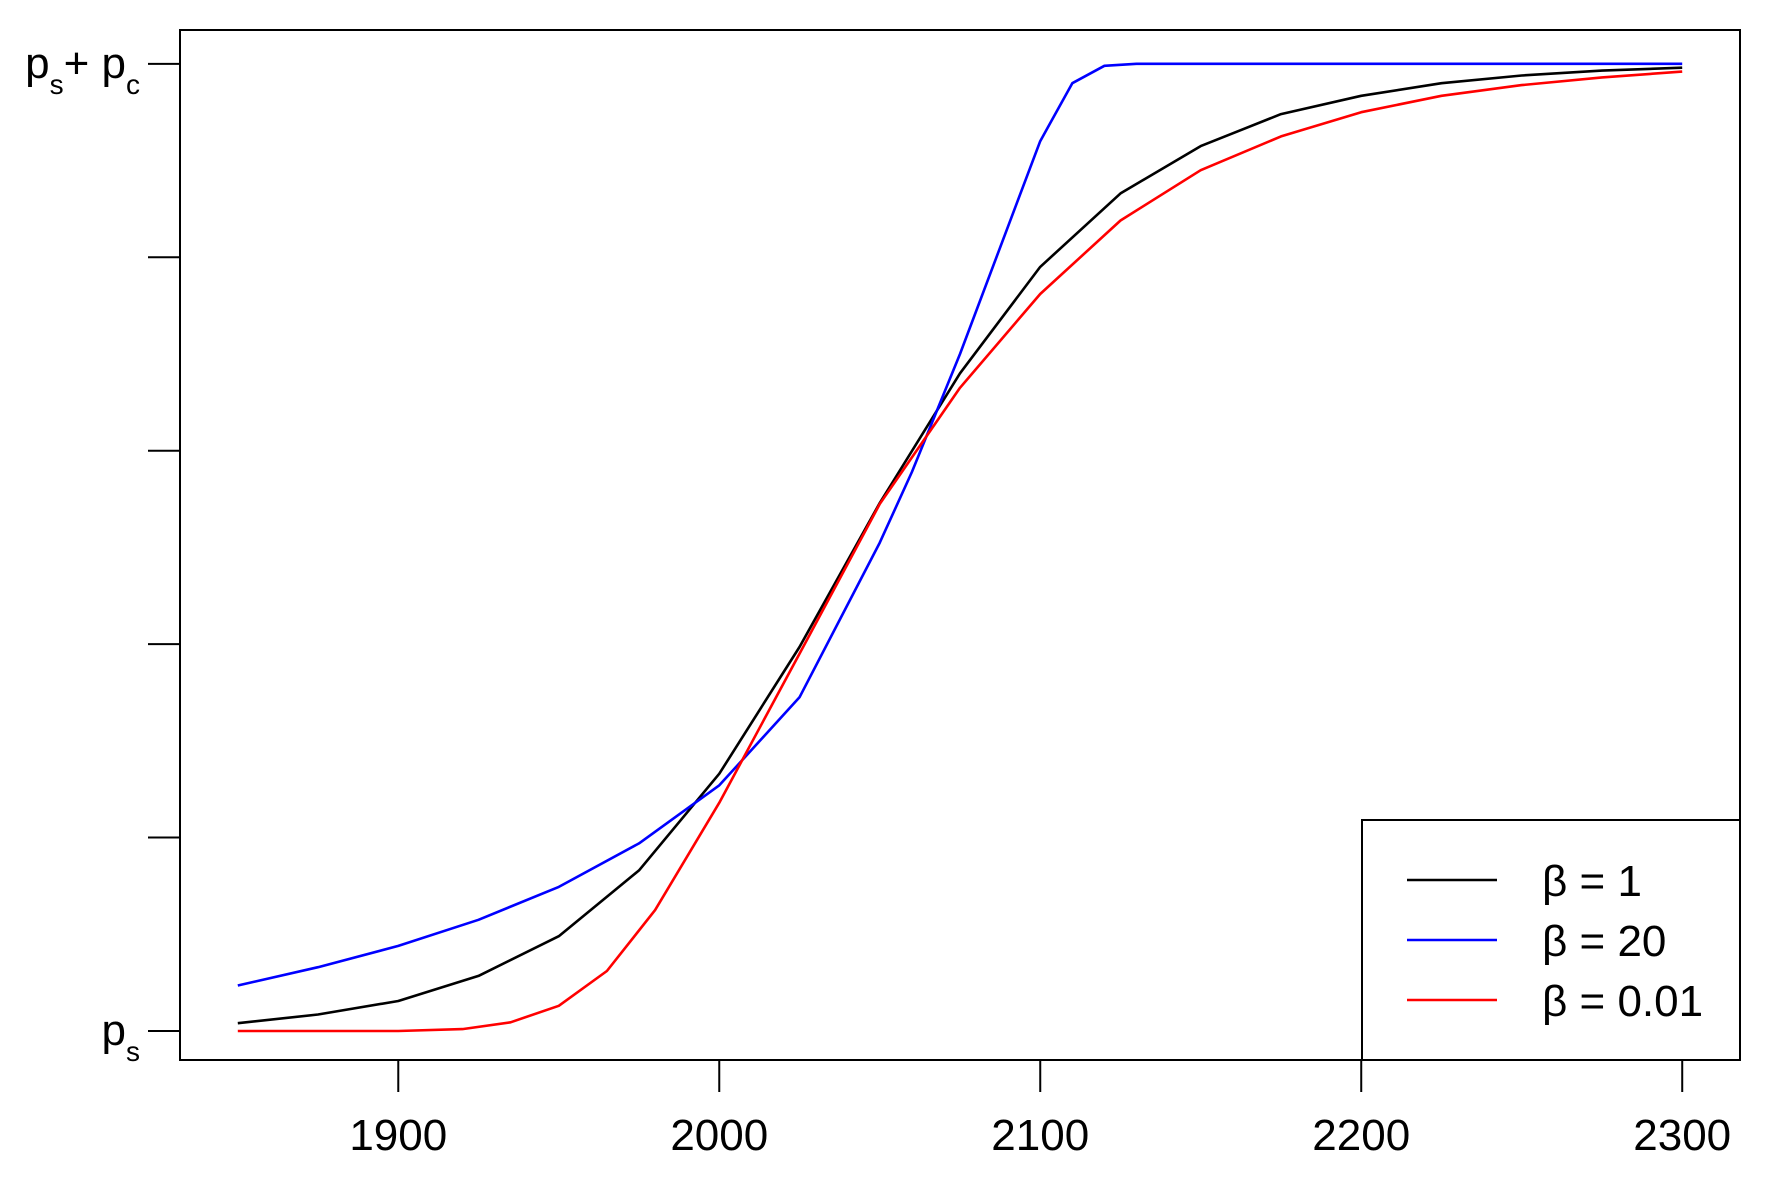  I want to click on y-tick-label-0: ps, so click(121, 1036).